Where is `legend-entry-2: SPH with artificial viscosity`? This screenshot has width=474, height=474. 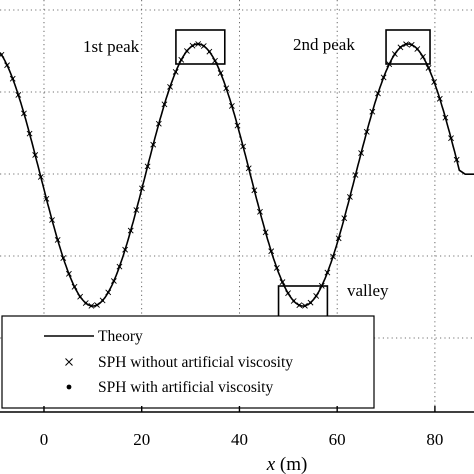
legend-entry-2: SPH with artificial viscosity is located at coordinates (185, 387).